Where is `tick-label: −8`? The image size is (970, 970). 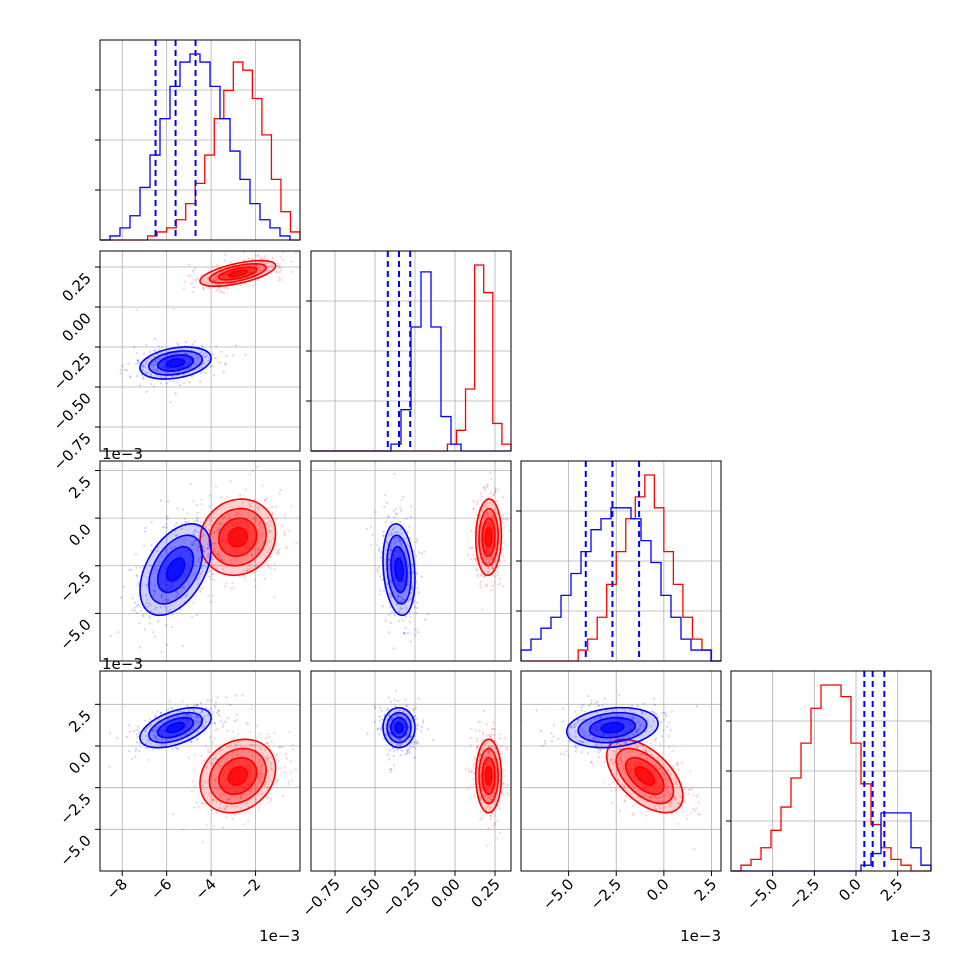
tick-label: −8 is located at coordinates (117, 889).